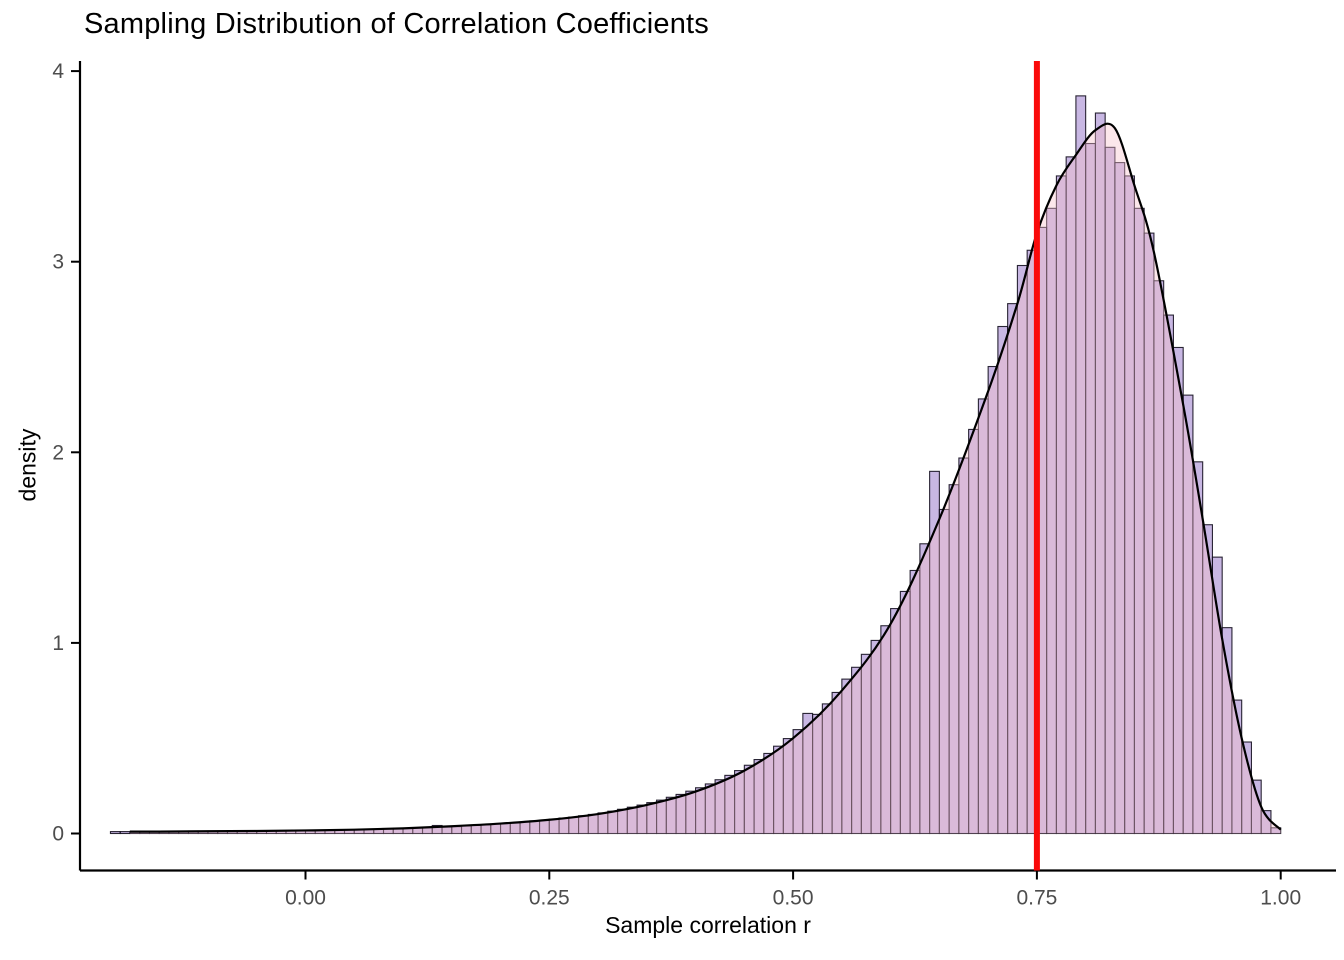 The image size is (1344, 960). I want to click on x-tick-label: 0.25, so click(549, 898).